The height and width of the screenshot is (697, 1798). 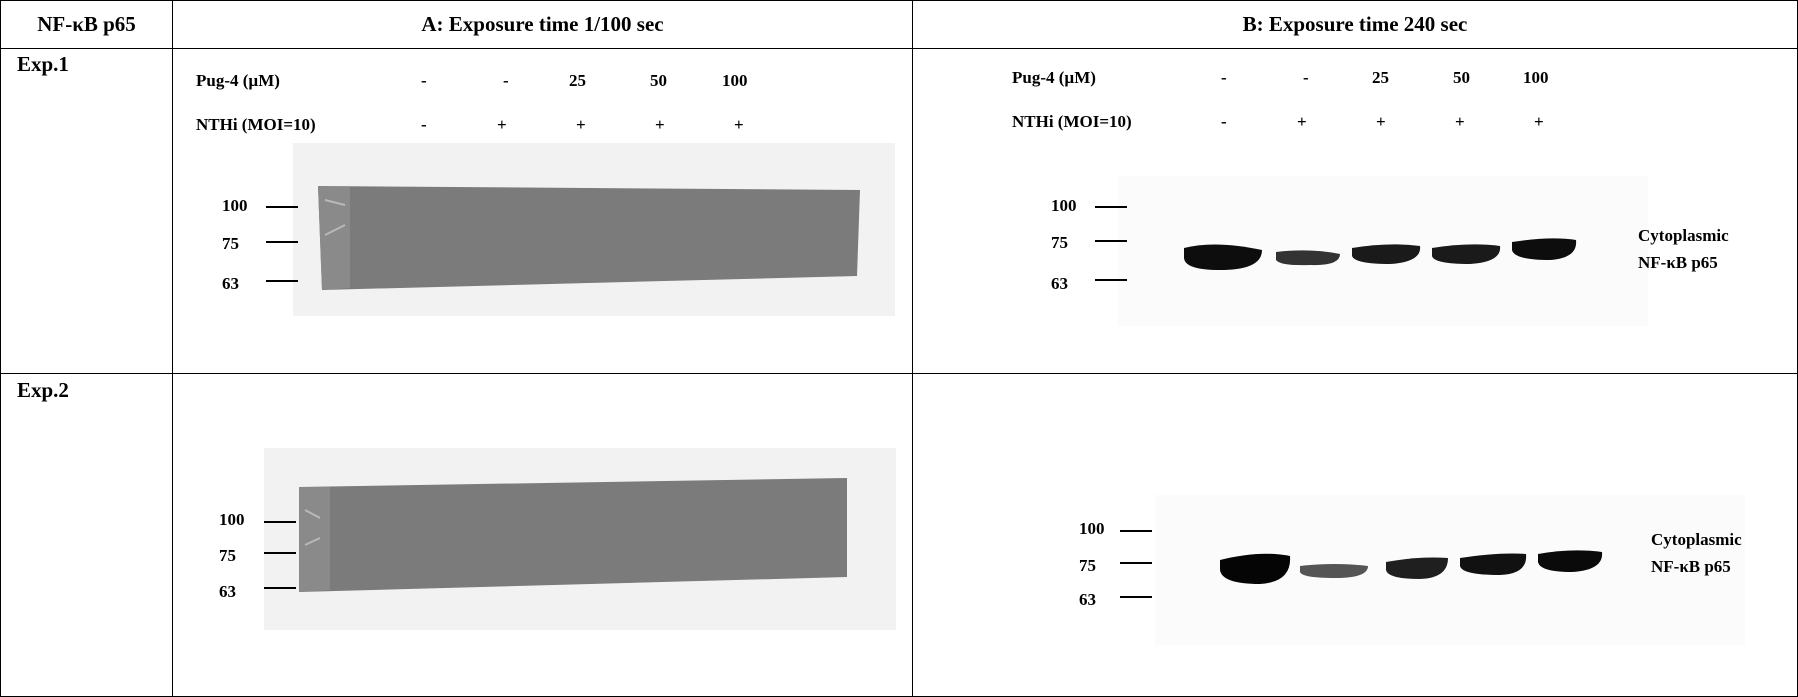 I want to click on pug-val-a-1: -, so click(x=424, y=80).